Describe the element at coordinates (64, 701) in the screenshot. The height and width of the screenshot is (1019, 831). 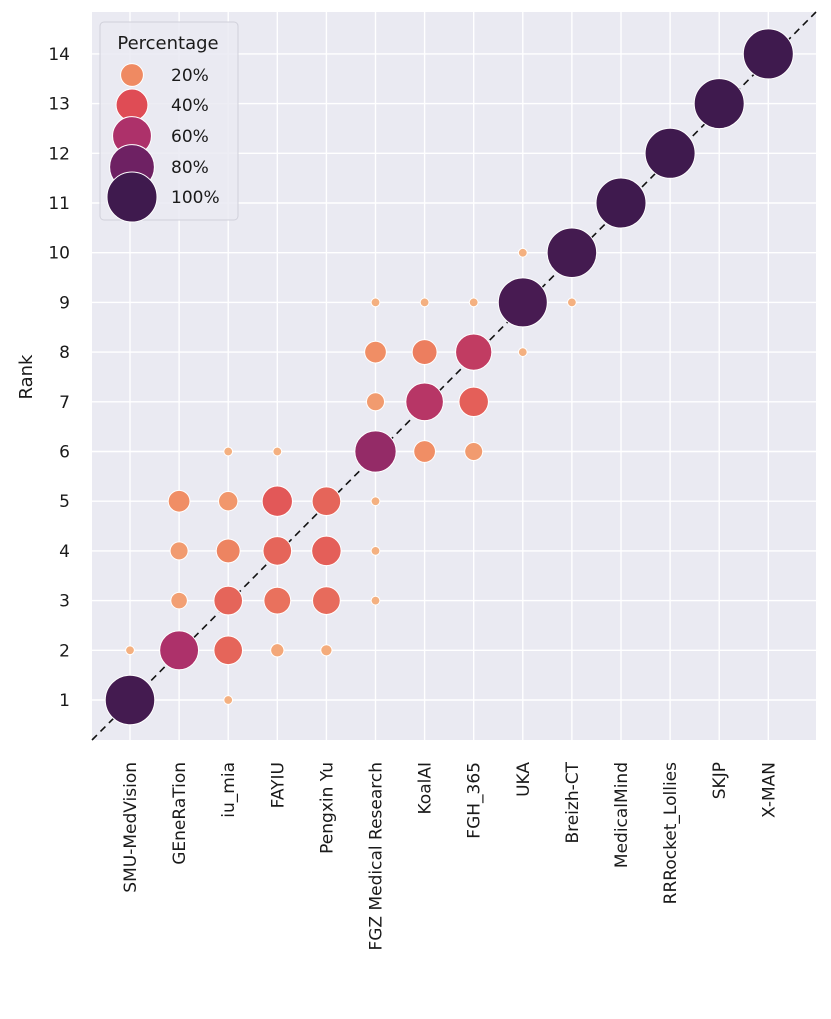
I see `y-tick-label: 1` at that location.